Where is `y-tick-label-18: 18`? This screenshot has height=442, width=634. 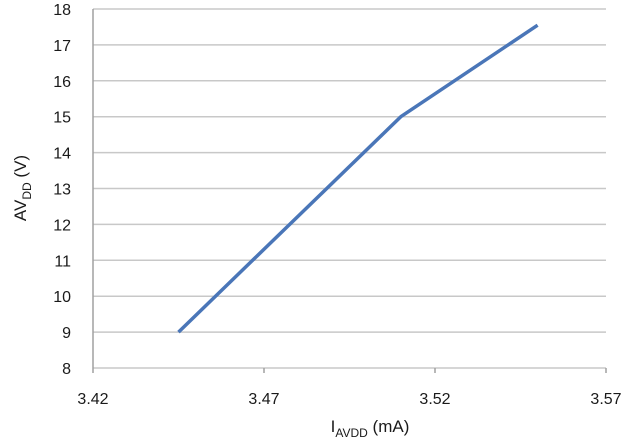
y-tick-label-18: 18 is located at coordinates (62, 10).